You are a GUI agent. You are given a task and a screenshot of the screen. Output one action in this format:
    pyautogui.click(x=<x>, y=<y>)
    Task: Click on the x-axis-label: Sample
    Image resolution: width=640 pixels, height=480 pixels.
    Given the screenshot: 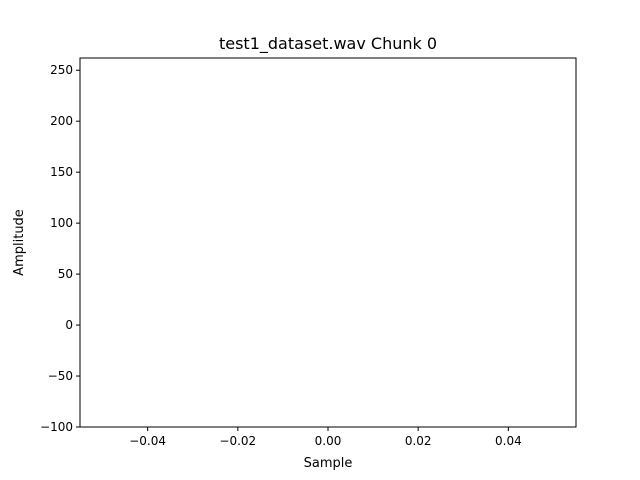 What is the action you would take?
    pyautogui.click(x=328, y=463)
    